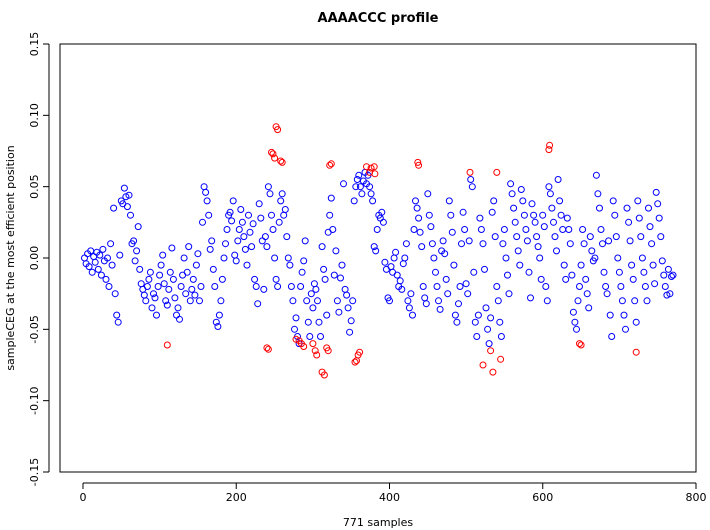  I want to click on y-tick-label: -0.10, so click(34, 400).